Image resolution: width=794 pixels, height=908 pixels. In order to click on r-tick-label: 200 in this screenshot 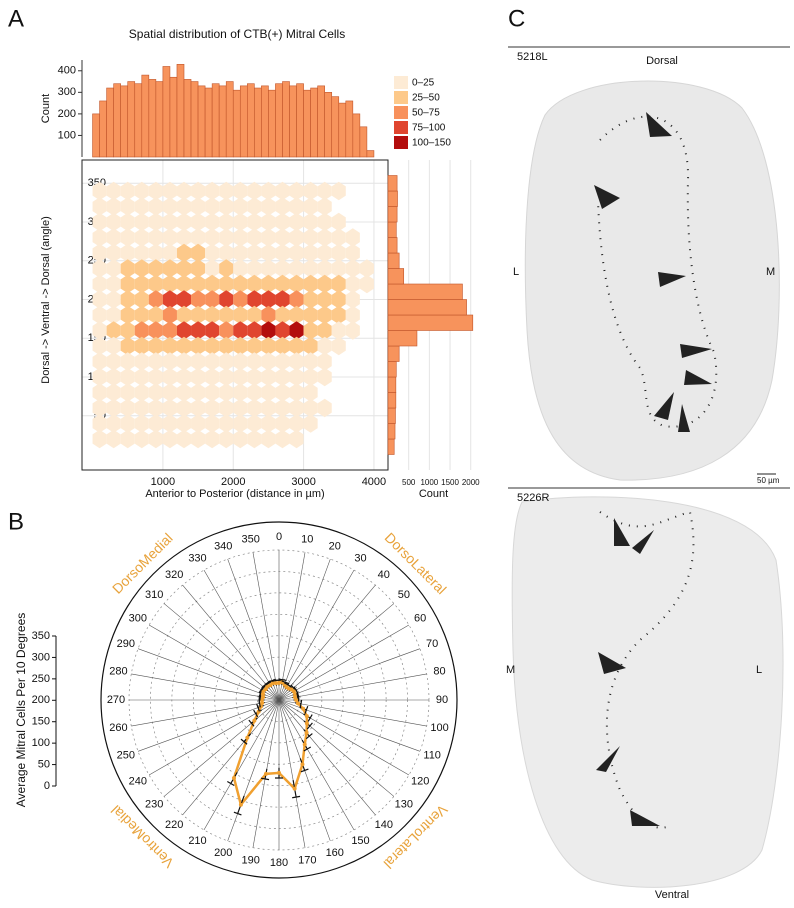, I will do `click(41, 700)`.